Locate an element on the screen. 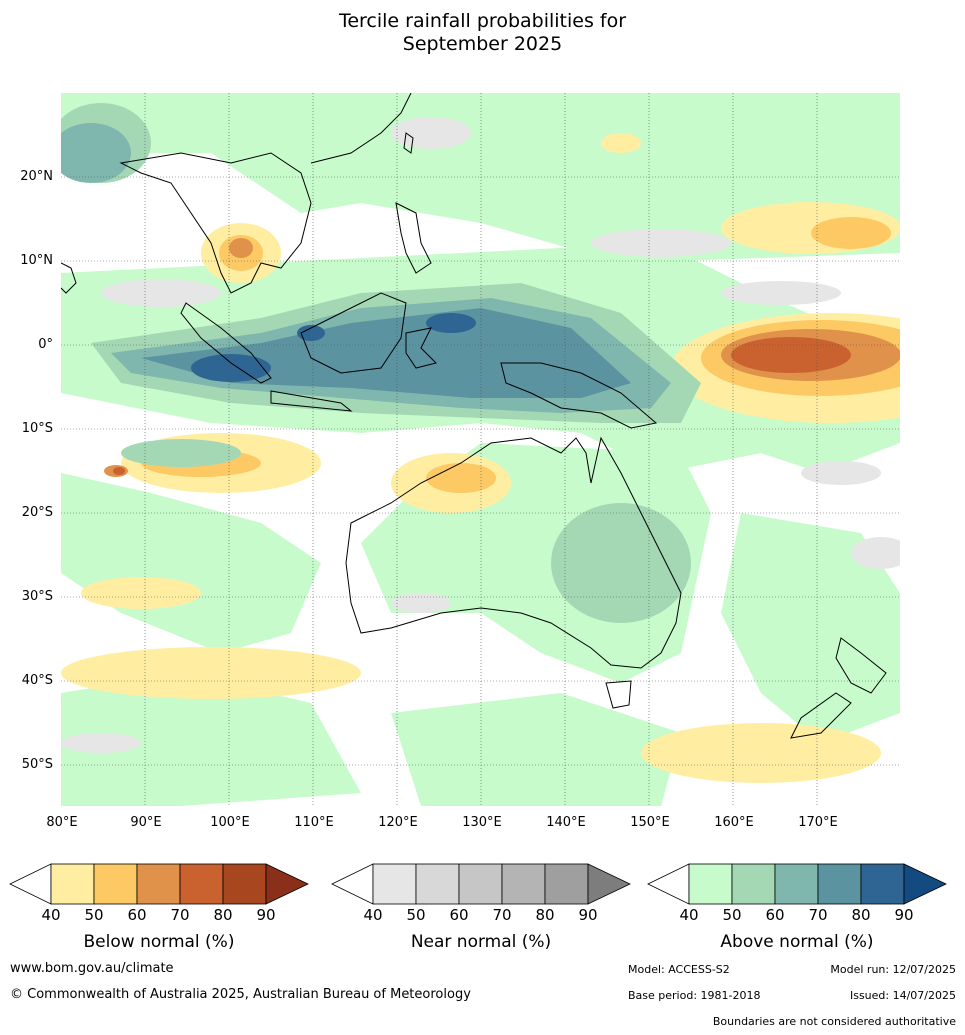 Image resolution: width=965 pixels, height=1035 pixels. sulawesi-coast is located at coordinates (421, 348).